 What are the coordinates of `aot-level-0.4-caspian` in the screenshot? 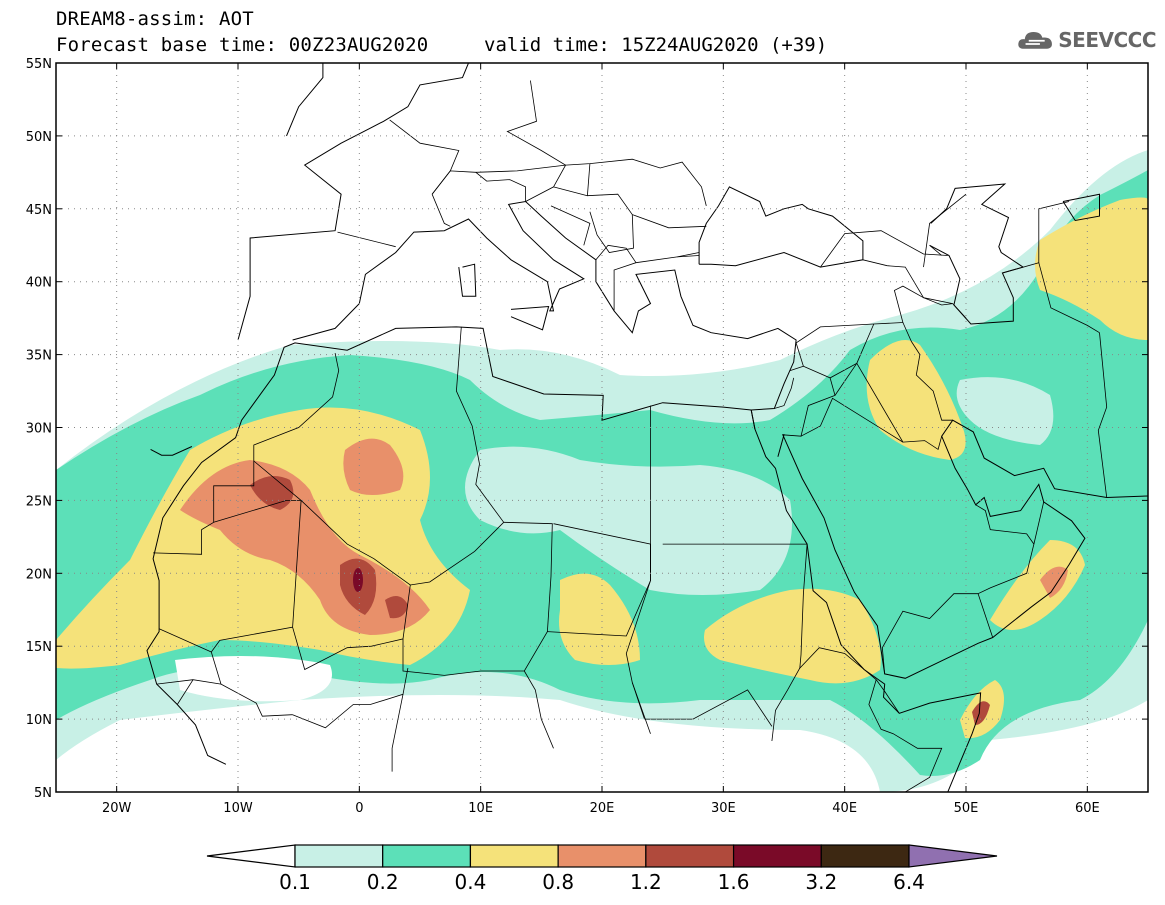 It's located at (1091, 268).